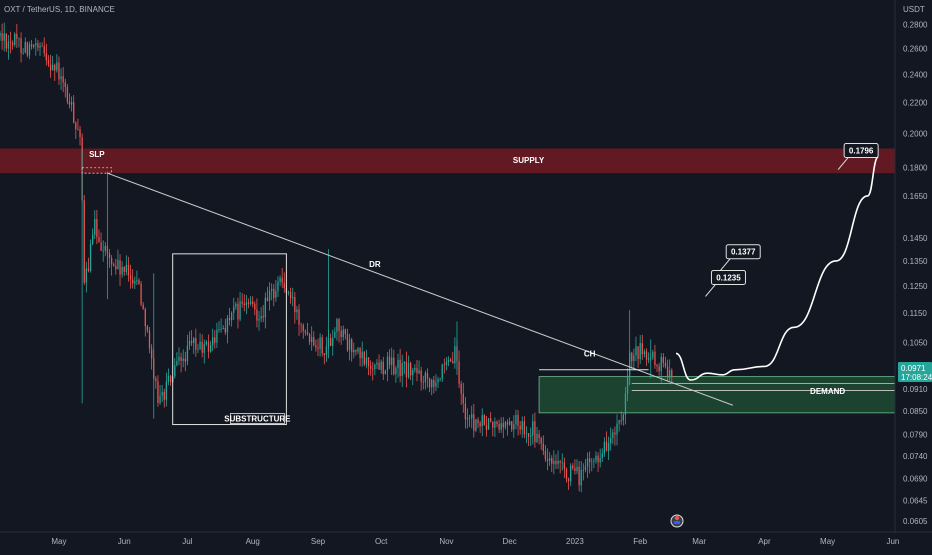 The width and height of the screenshot is (932, 555). Describe the element at coordinates (229, 339) in the screenshot. I see `substructure-box` at that location.